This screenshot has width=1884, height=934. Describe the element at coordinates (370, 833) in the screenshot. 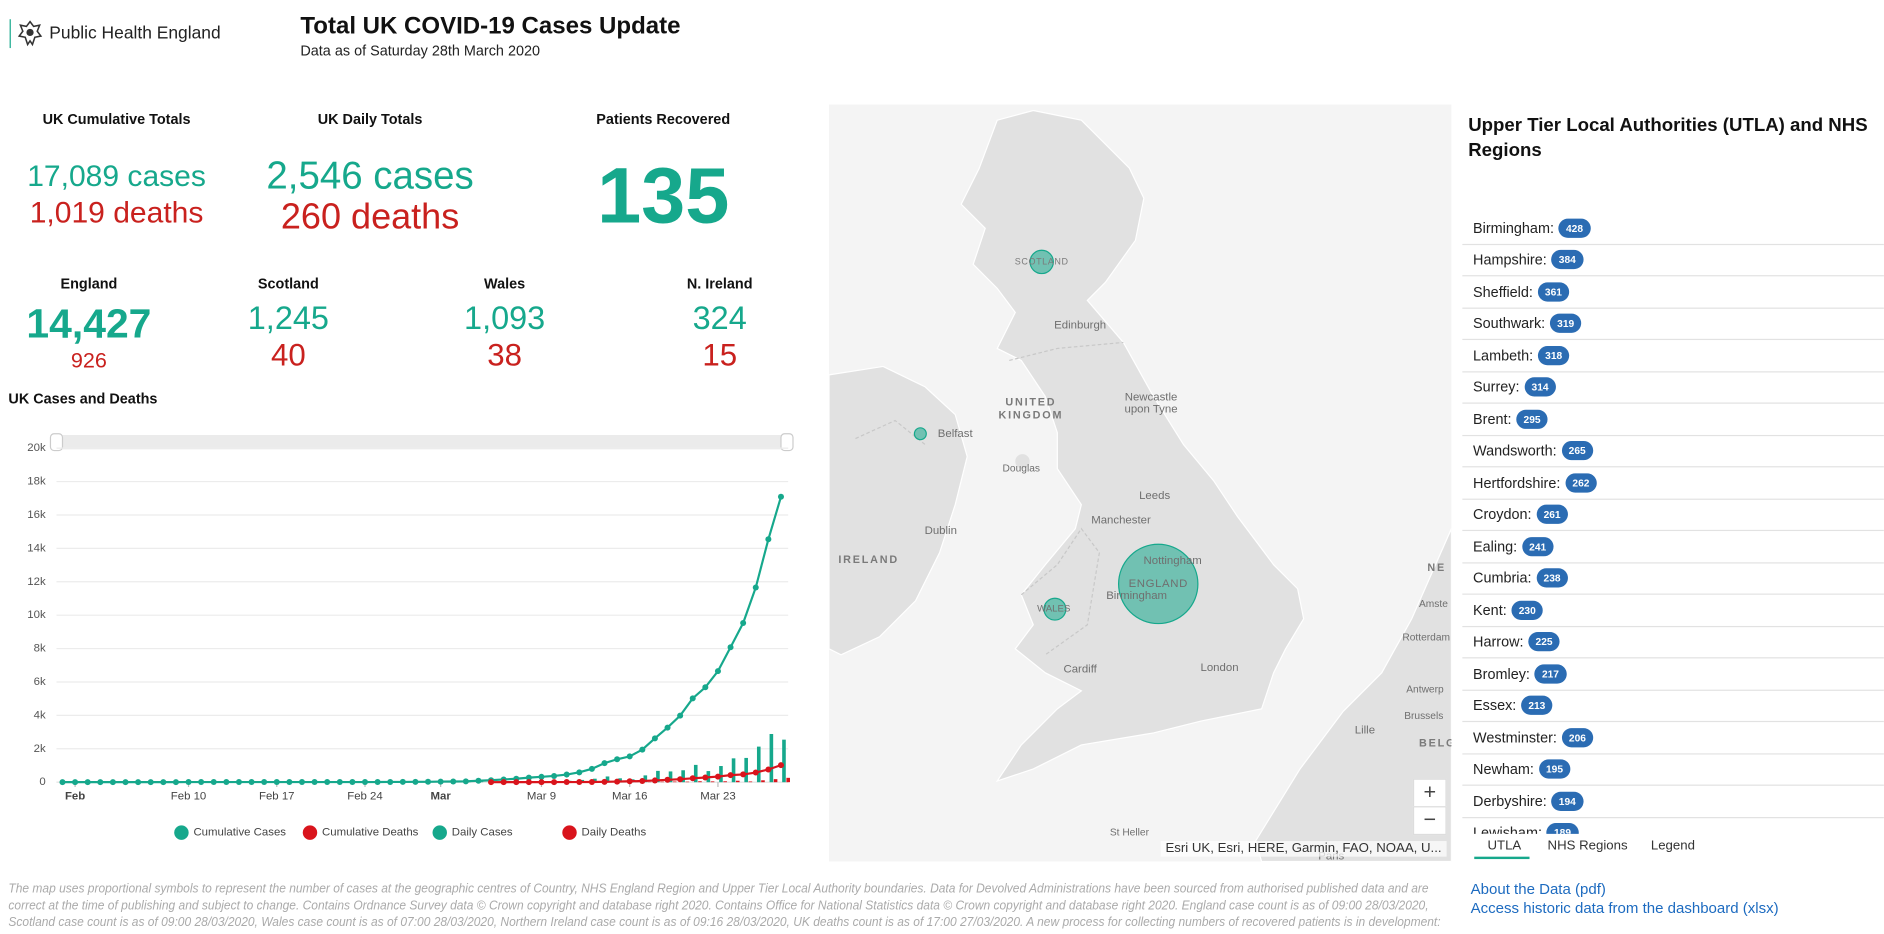

I see `legend-label: Cumulative Deaths` at that location.